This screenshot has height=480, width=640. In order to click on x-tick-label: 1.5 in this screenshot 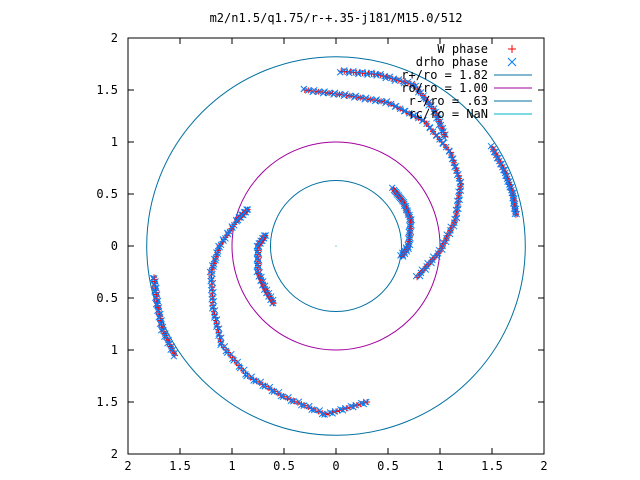, I will do `click(180, 466)`.